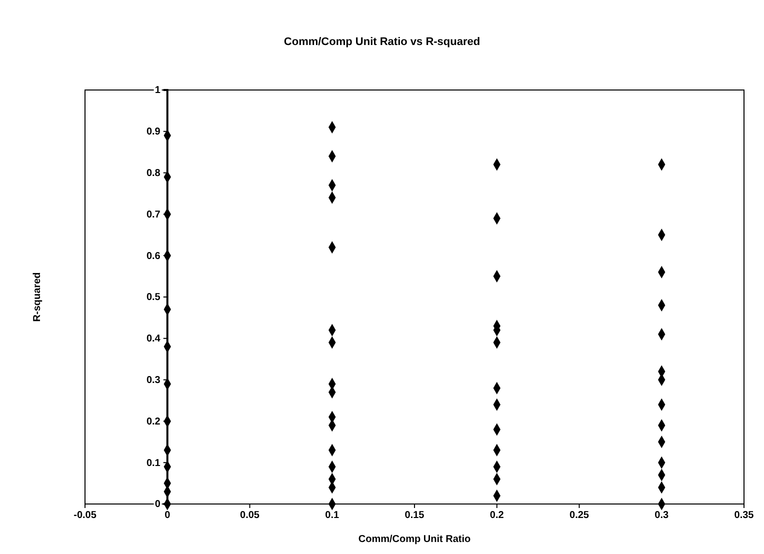  I want to click on y-axis-title: R-squared, so click(37, 297).